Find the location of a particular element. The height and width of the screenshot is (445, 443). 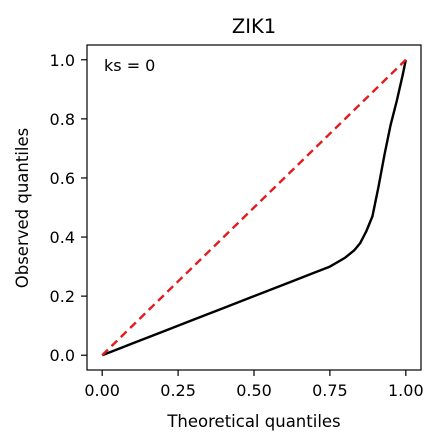

x-axis: 0.00 0.25 0.50 0.75 1.00 is located at coordinates (254, 385).